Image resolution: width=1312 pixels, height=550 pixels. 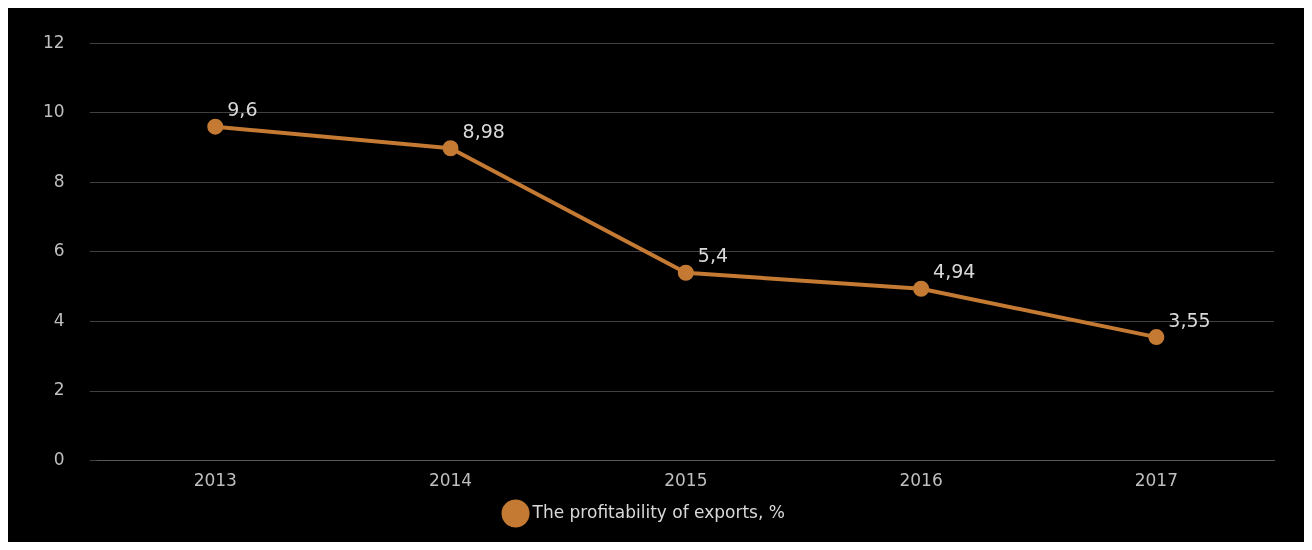 I want to click on y-tick-label: 2, so click(x=59, y=389).